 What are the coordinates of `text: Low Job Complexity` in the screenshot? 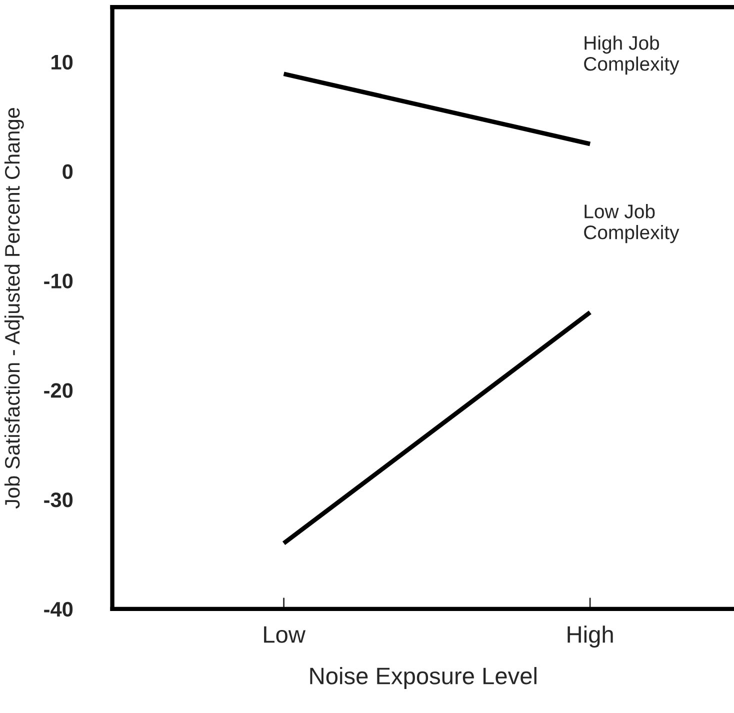 It's located at (632, 224).